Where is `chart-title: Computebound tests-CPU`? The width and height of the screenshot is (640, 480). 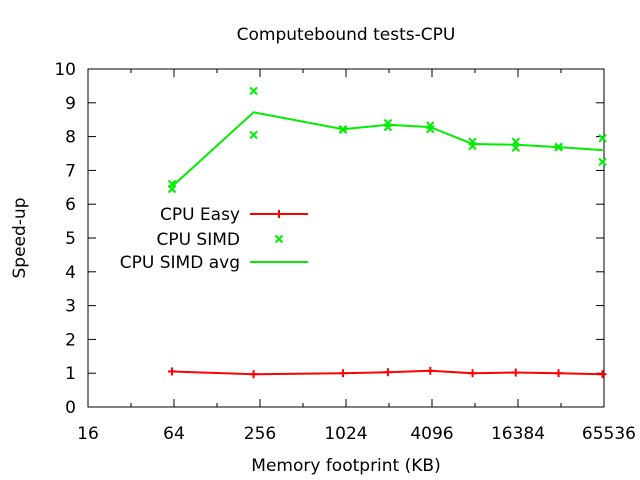 chart-title: Computebound tests-CPU is located at coordinates (346, 35).